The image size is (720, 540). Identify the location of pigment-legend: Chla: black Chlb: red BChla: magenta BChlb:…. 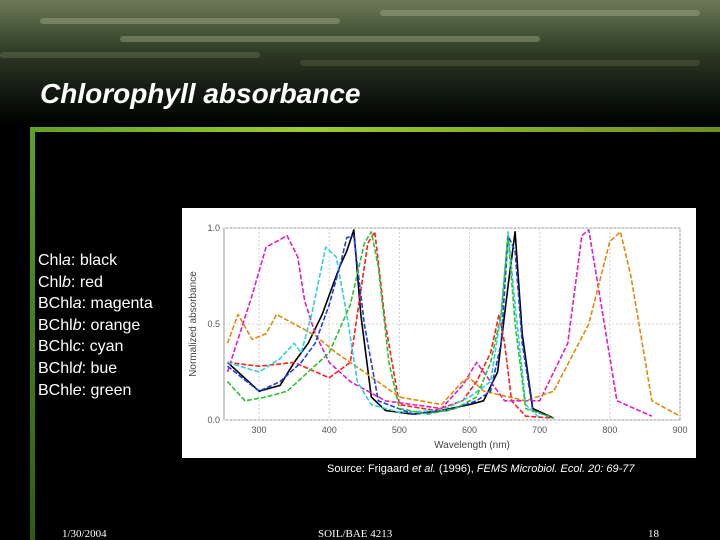
(95, 325).